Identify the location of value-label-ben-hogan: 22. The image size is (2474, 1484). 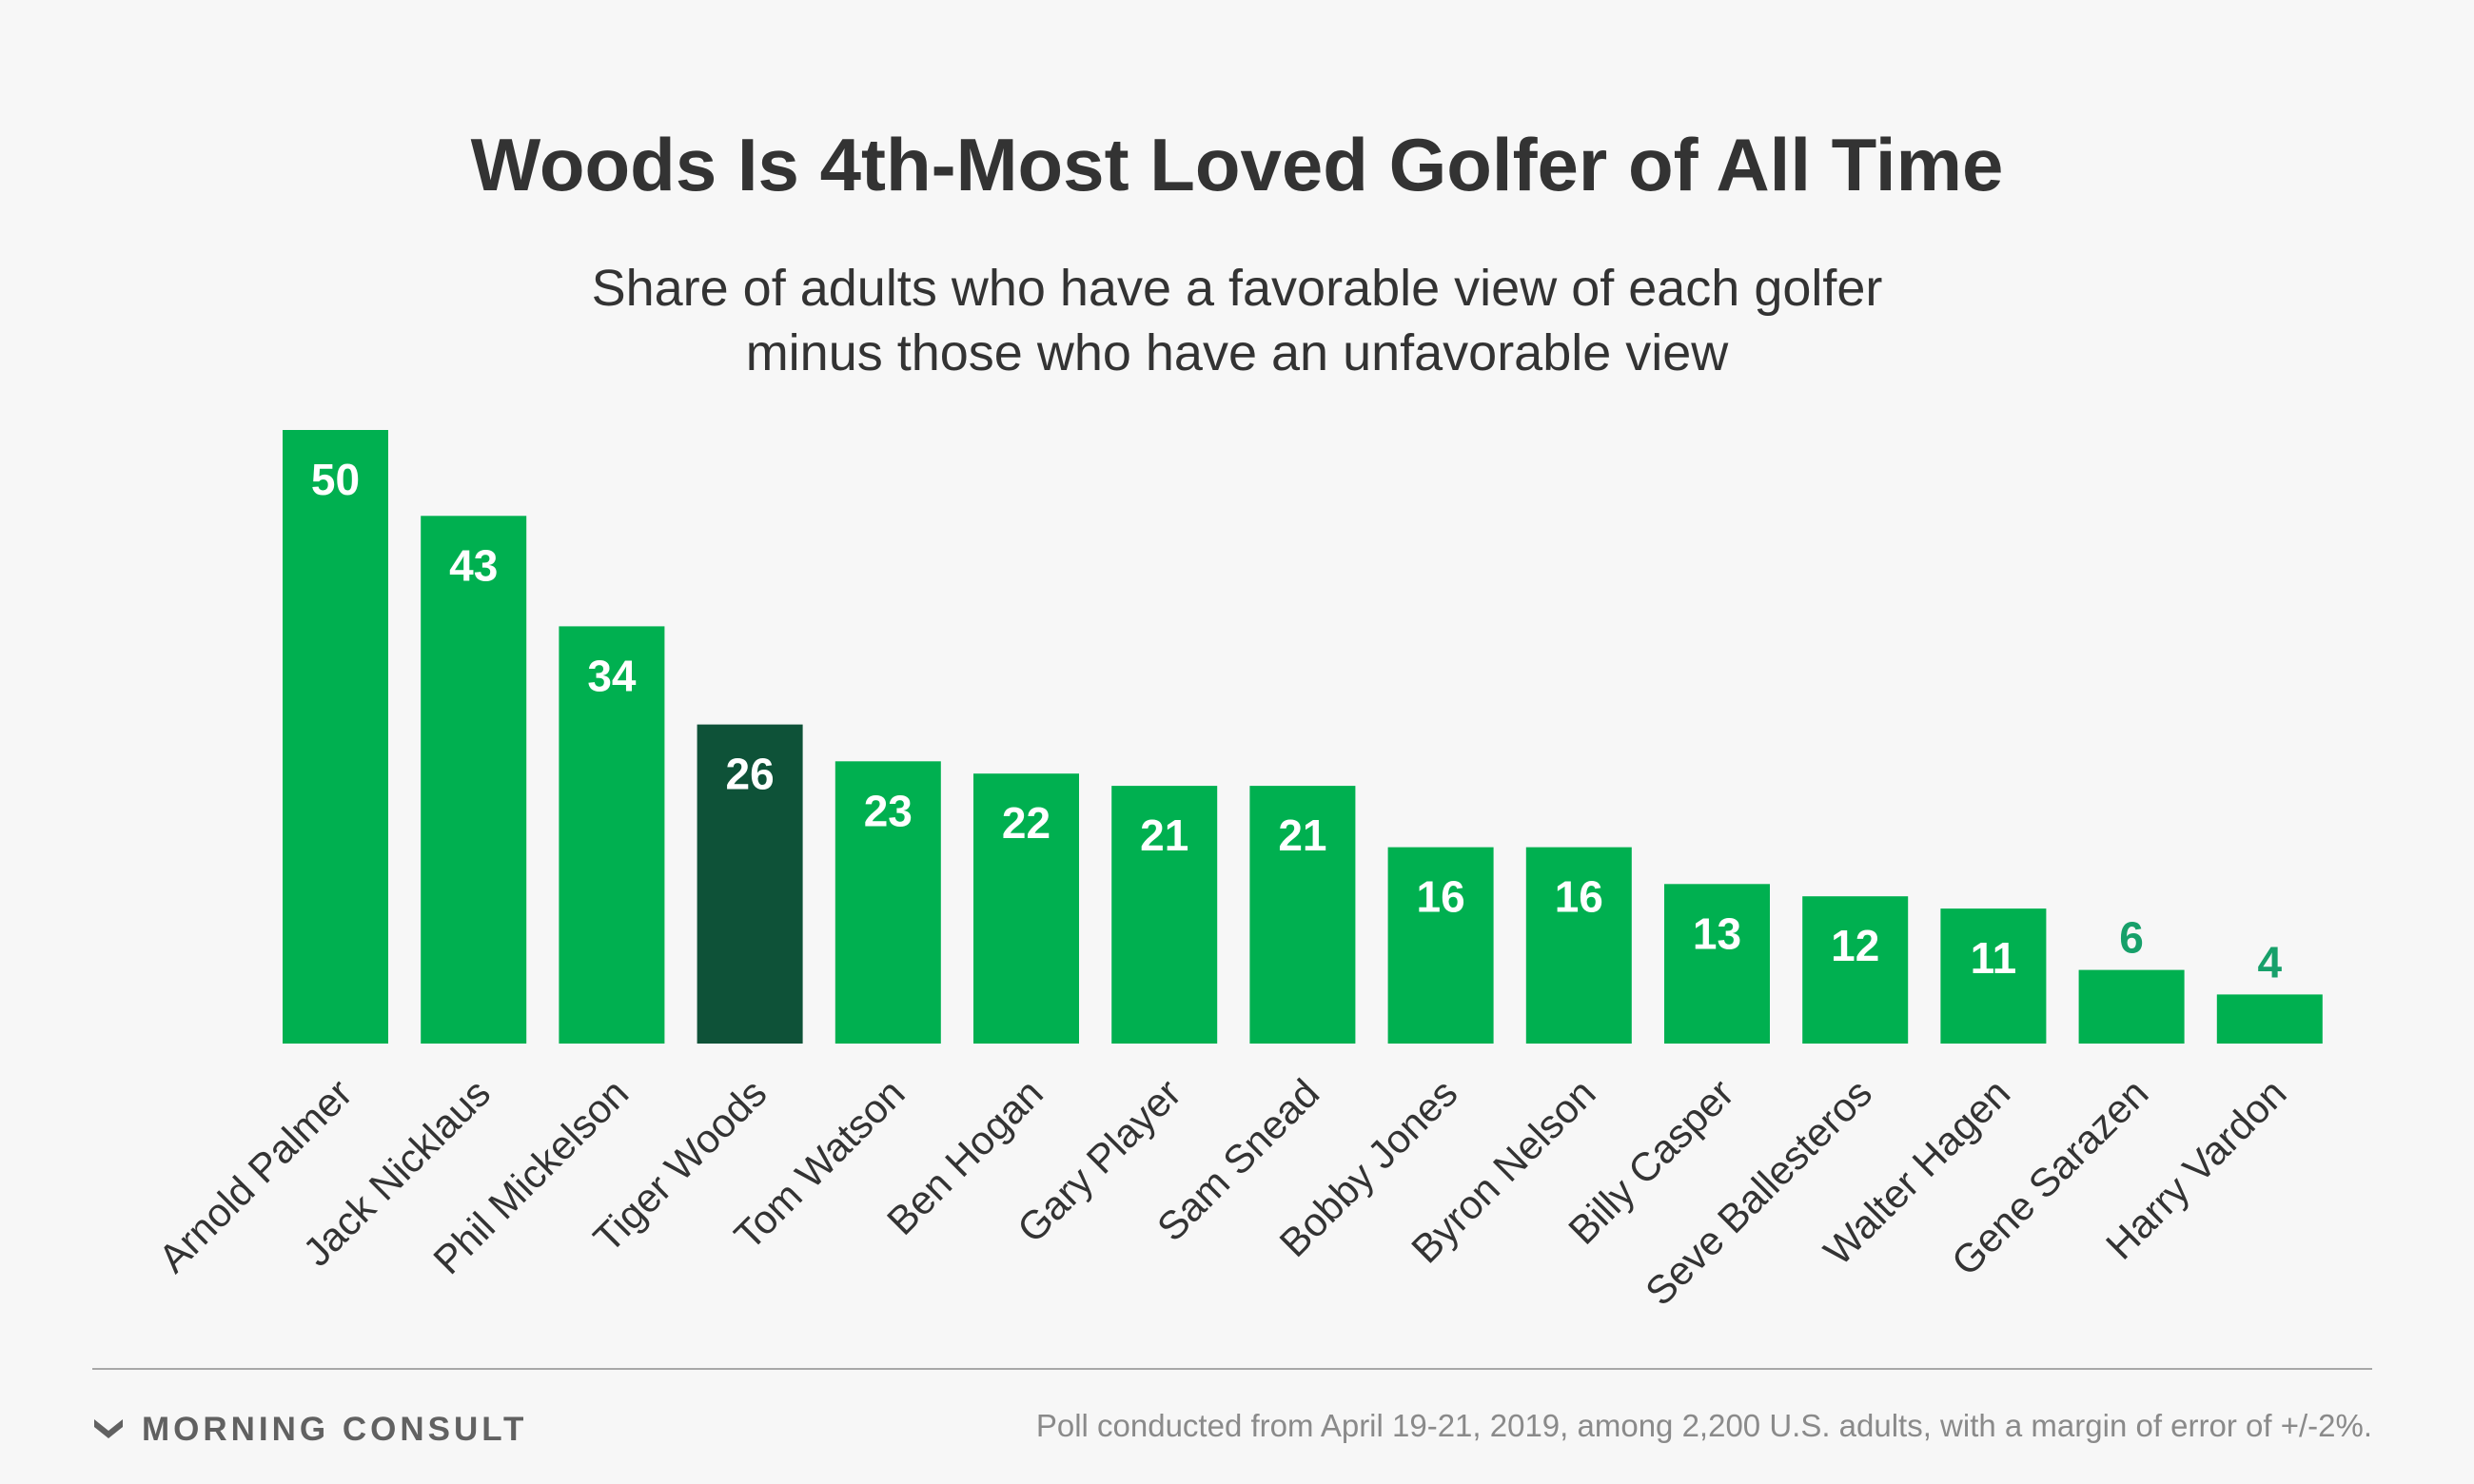
(1026, 823).